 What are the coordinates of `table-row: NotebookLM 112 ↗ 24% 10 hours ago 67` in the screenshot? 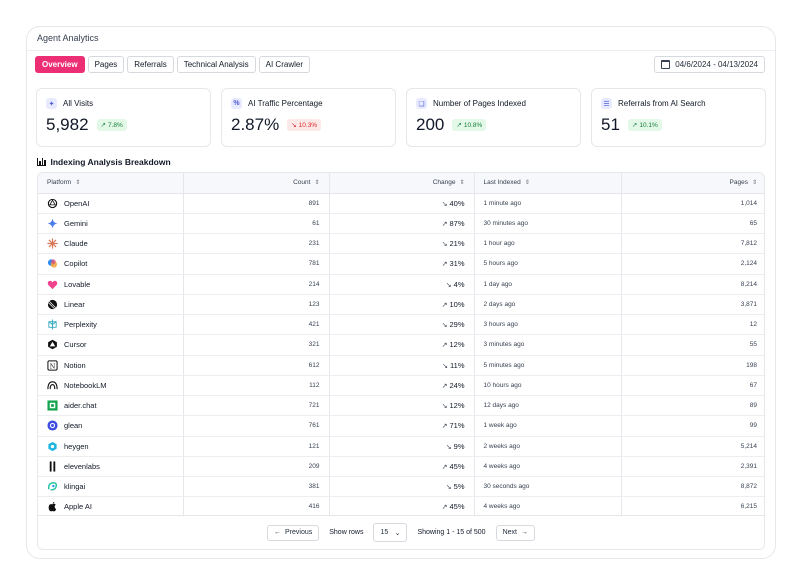 It's located at (401, 386).